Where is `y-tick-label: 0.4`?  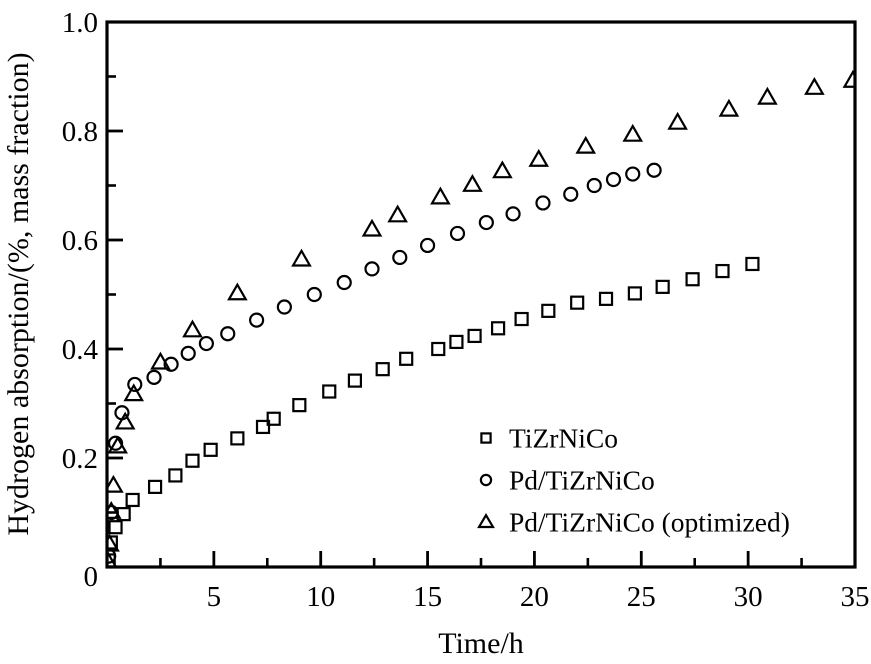 y-tick-label: 0.4 is located at coordinates (80, 350).